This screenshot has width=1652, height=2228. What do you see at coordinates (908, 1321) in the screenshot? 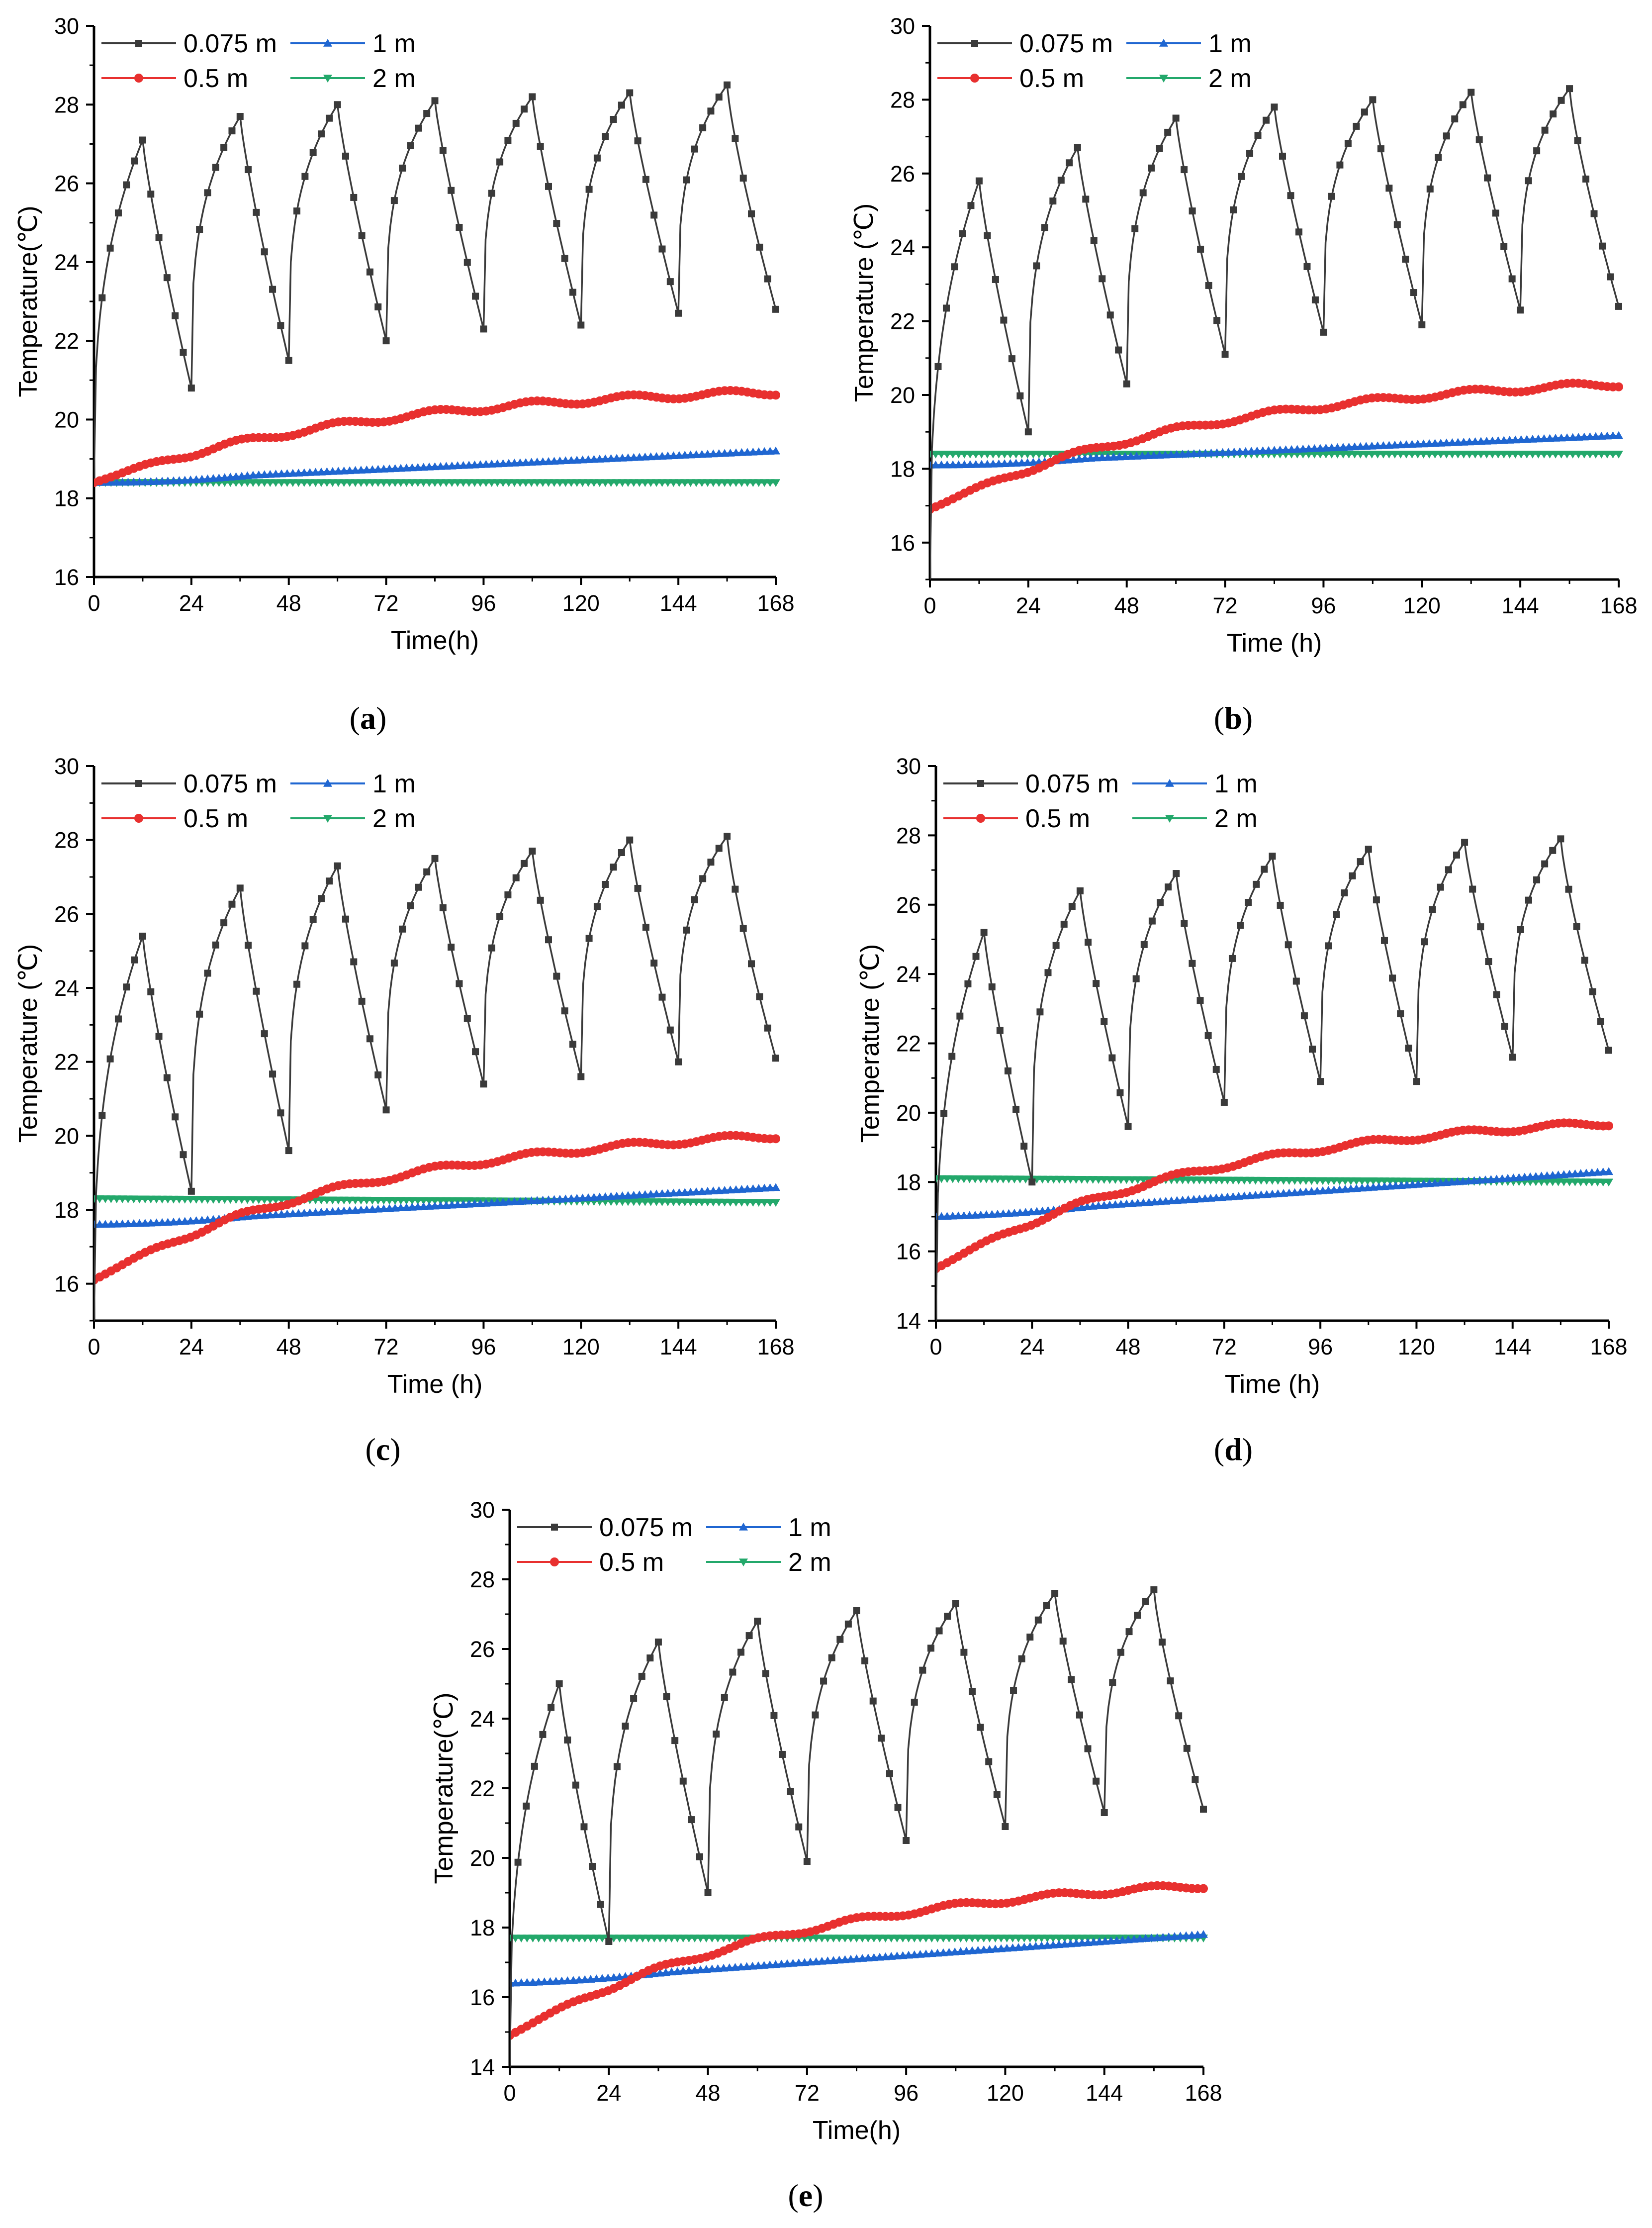
I see `y-tick-label: 14` at bounding box center [908, 1321].